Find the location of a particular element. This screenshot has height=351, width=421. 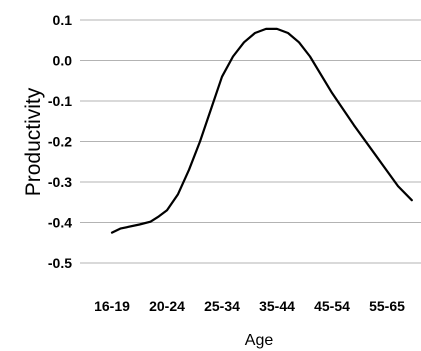

y-tick-label: -0.3 is located at coordinates (60, 182).